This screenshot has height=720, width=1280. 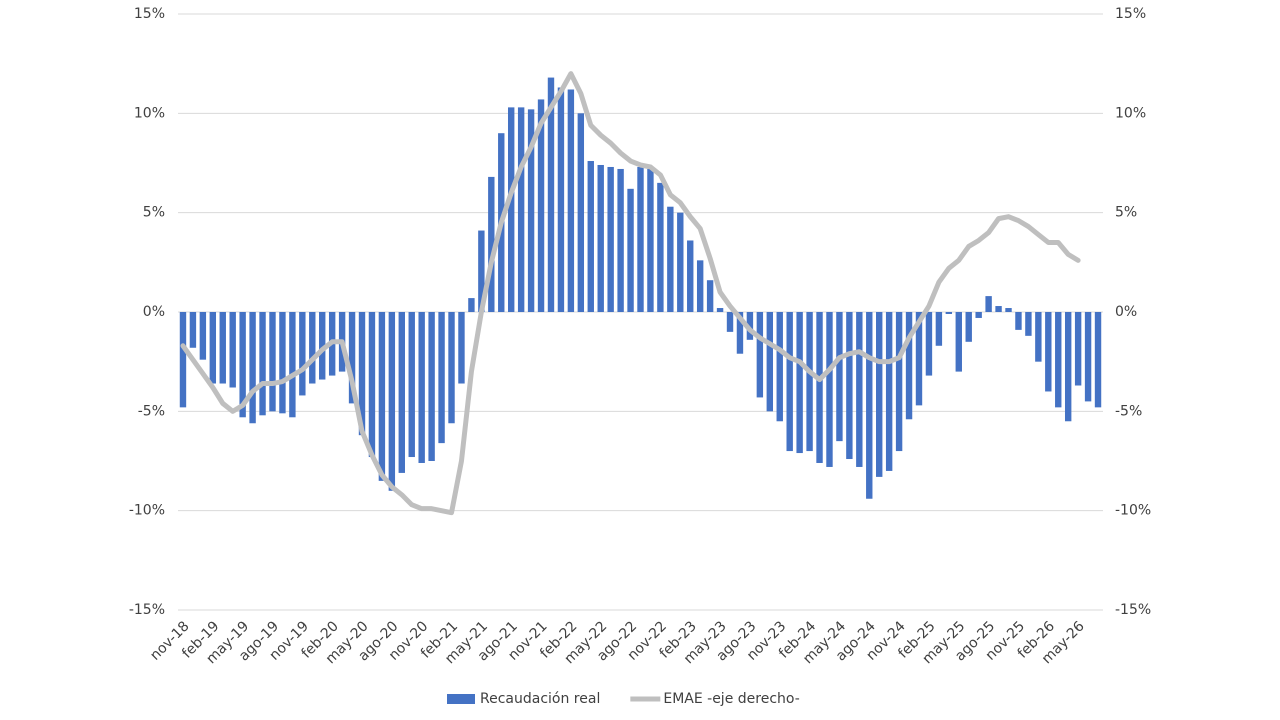 I want to click on y2-tick-label: 10%, so click(x=1130, y=113).